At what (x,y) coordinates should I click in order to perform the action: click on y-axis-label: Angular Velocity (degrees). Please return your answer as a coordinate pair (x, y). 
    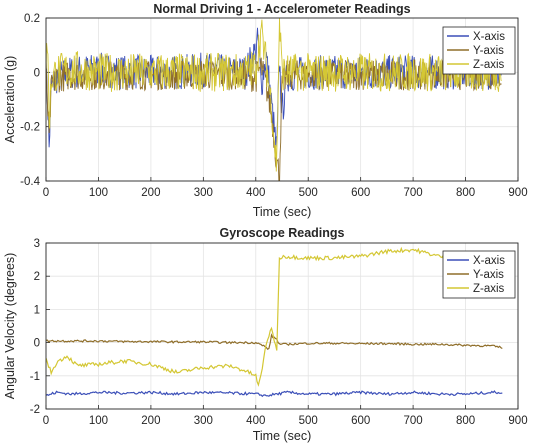
    Looking at the image, I should click on (10, 326).